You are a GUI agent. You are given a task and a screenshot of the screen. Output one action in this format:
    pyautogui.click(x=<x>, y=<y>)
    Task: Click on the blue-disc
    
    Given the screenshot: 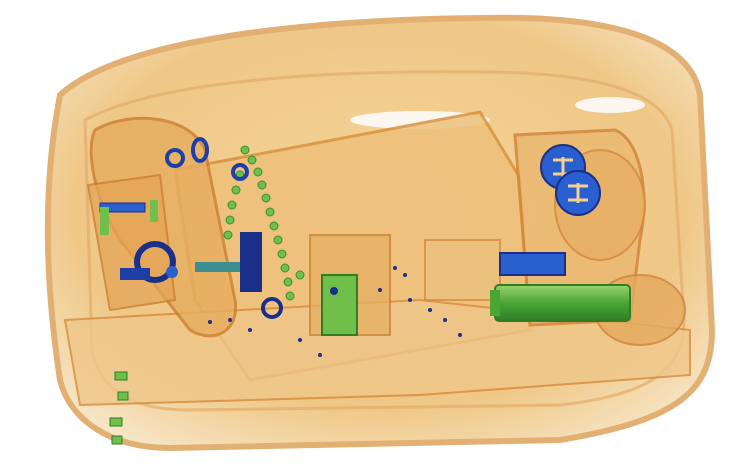 What is the action you would take?
    pyautogui.click(x=578, y=193)
    